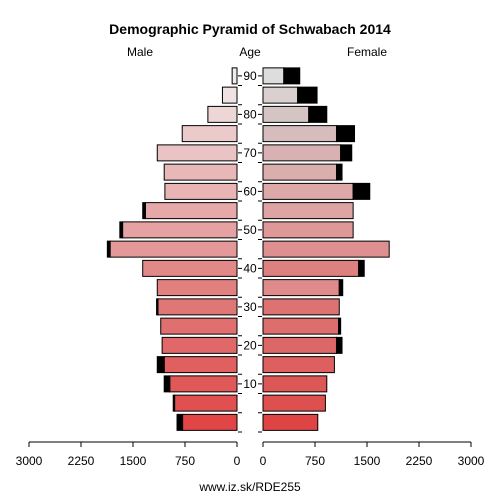 The width and height of the screenshot is (500, 500). What do you see at coordinates (249, 487) in the screenshot?
I see `source-label: www.iz.sk/RDE255` at bounding box center [249, 487].